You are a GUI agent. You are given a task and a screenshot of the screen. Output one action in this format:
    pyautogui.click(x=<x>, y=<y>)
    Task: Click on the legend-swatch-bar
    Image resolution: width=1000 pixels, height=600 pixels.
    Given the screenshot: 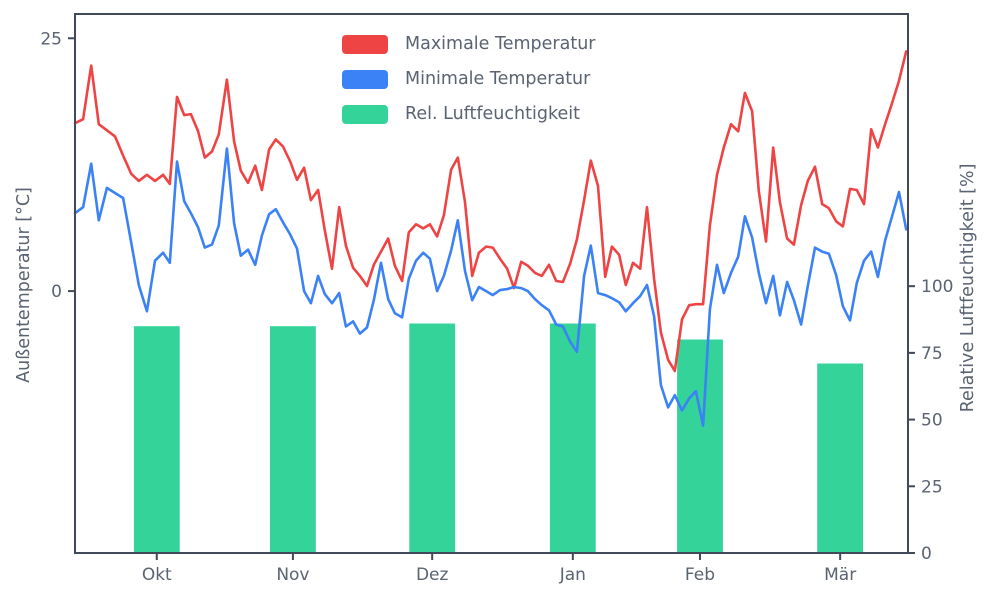 What is the action you would take?
    pyautogui.click(x=365, y=114)
    